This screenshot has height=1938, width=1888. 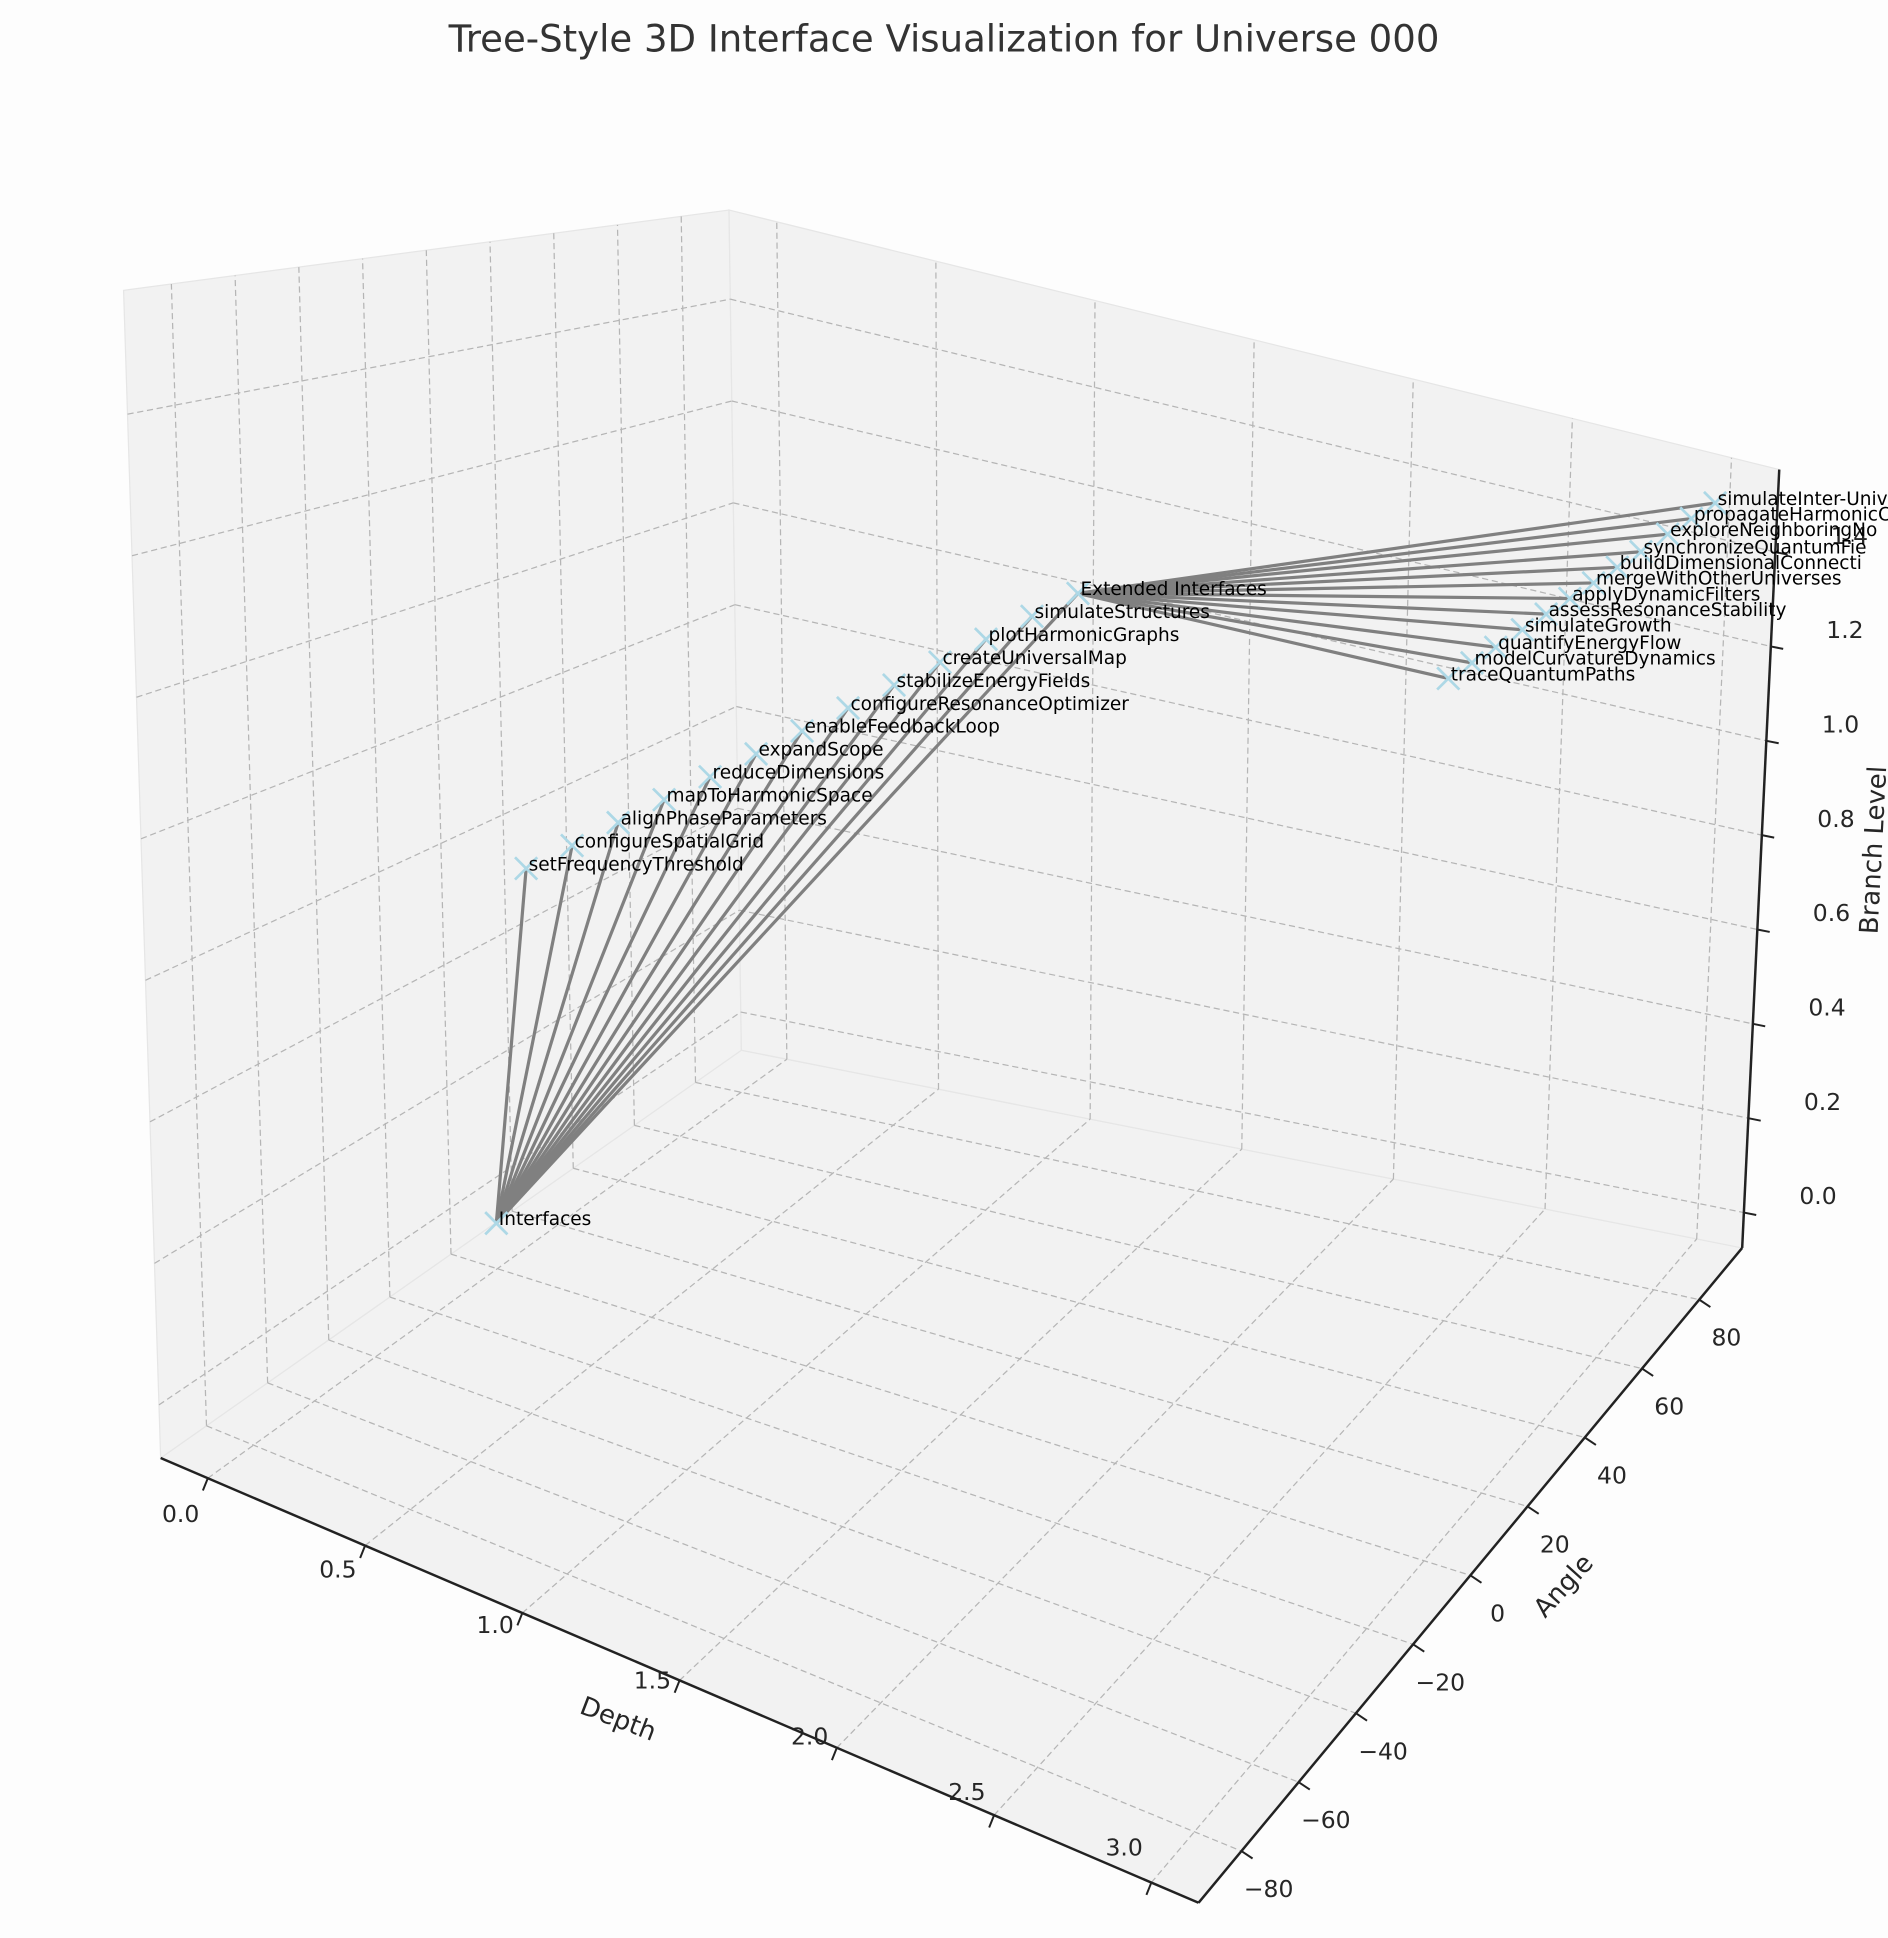 What do you see at coordinates (1803, 499) in the screenshot?
I see `node-label: simulateInter-Unive` at bounding box center [1803, 499].